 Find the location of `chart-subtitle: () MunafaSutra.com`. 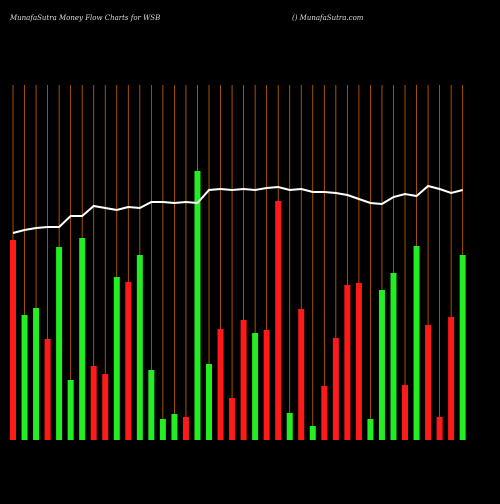

chart-subtitle: () MunafaSutra.com is located at coordinates (328, 18).